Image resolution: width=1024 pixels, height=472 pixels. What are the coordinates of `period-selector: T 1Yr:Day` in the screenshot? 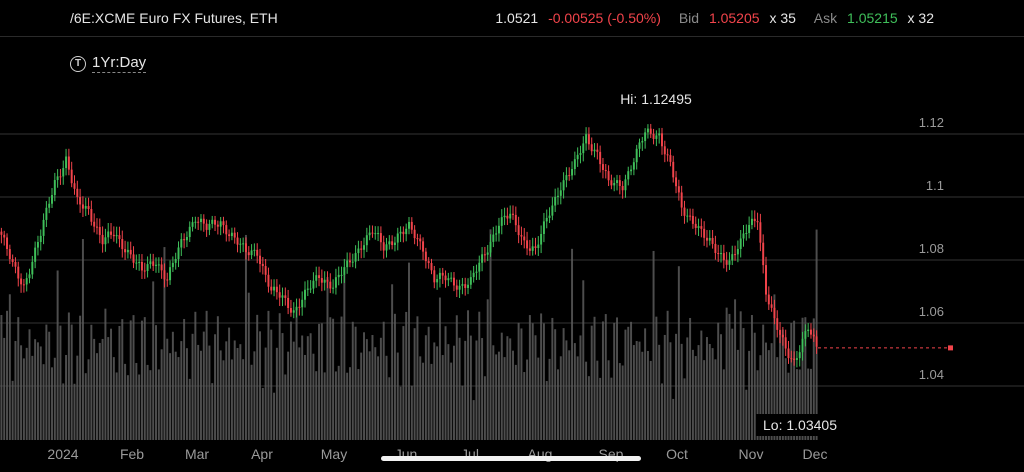 It's located at (108, 63).